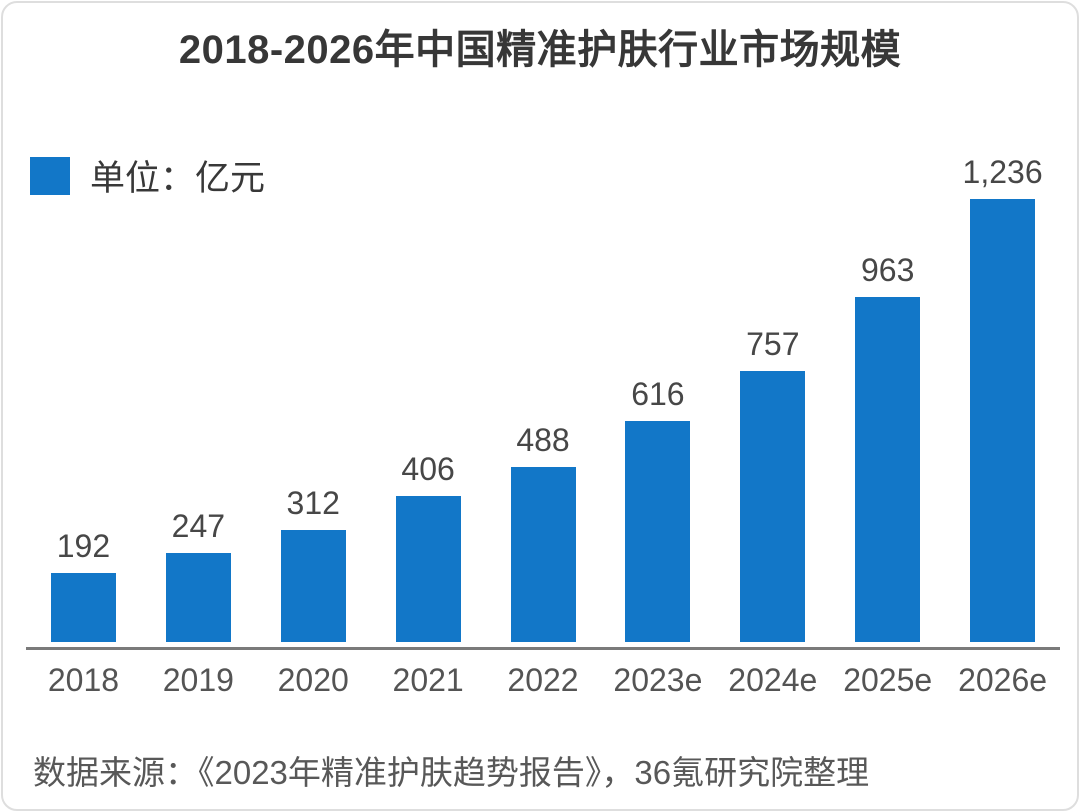  What do you see at coordinates (50, 175) in the screenshot?
I see `legend-color-swatch` at bounding box center [50, 175].